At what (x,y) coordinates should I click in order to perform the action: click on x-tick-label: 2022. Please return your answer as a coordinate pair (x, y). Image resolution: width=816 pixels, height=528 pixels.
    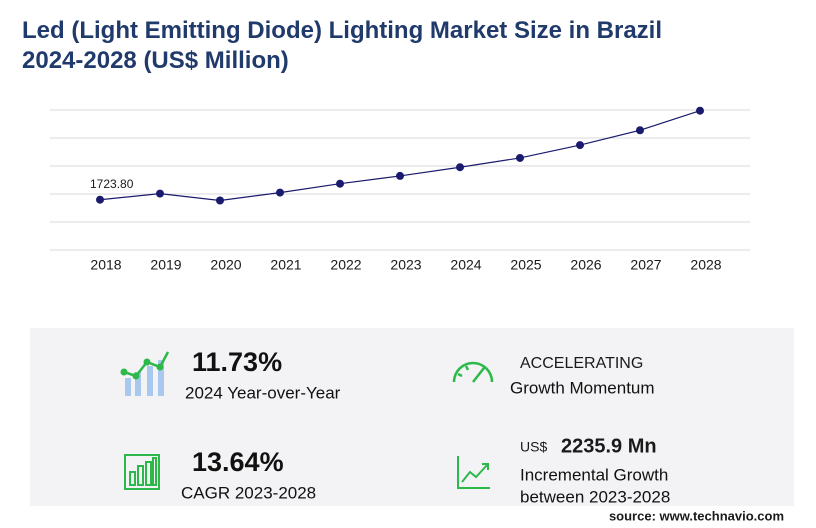
    Looking at the image, I should click on (345, 265).